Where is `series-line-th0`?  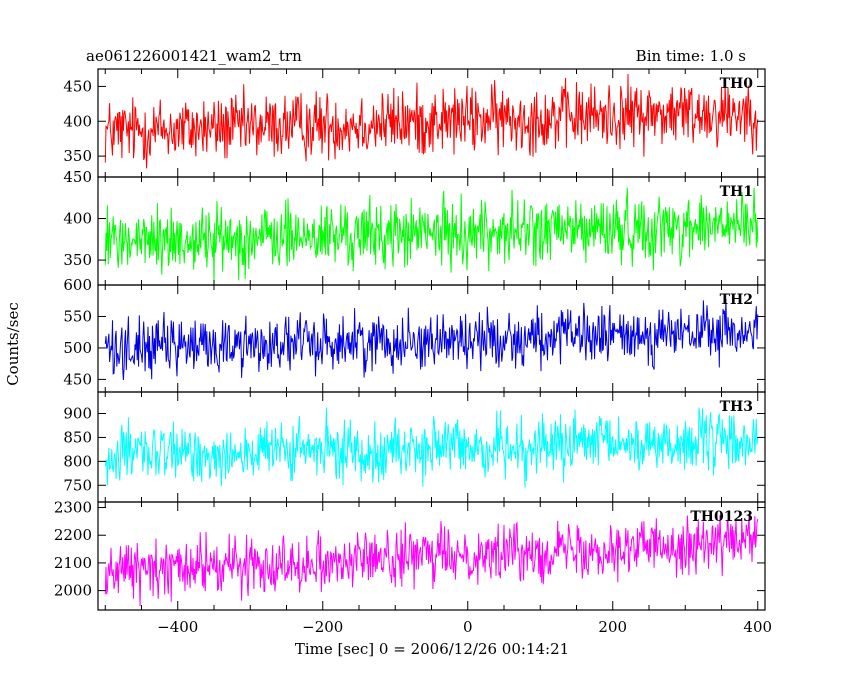
series-line-th0 is located at coordinates (431, 121).